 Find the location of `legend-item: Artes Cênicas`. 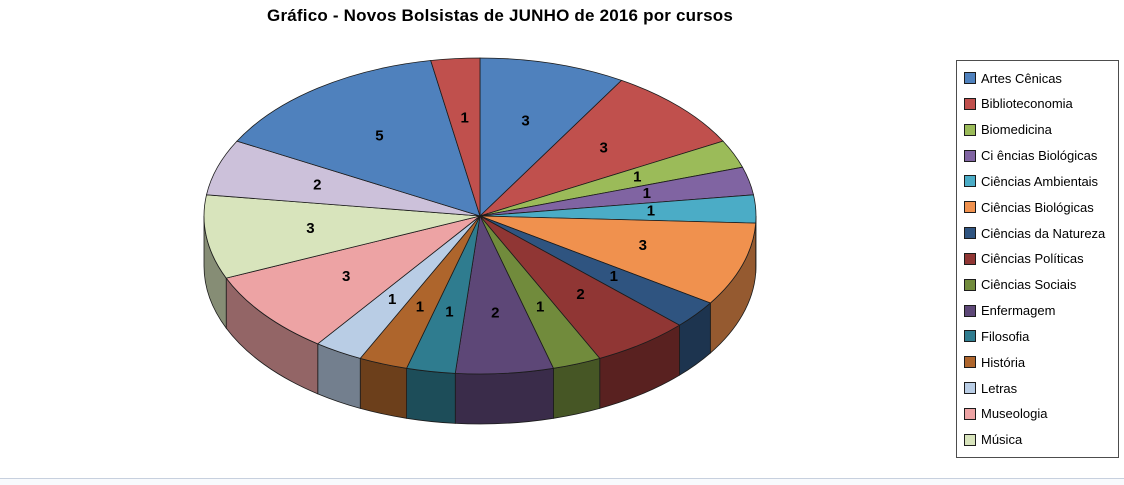

legend-item: Artes Cênicas is located at coordinates (1038, 78).